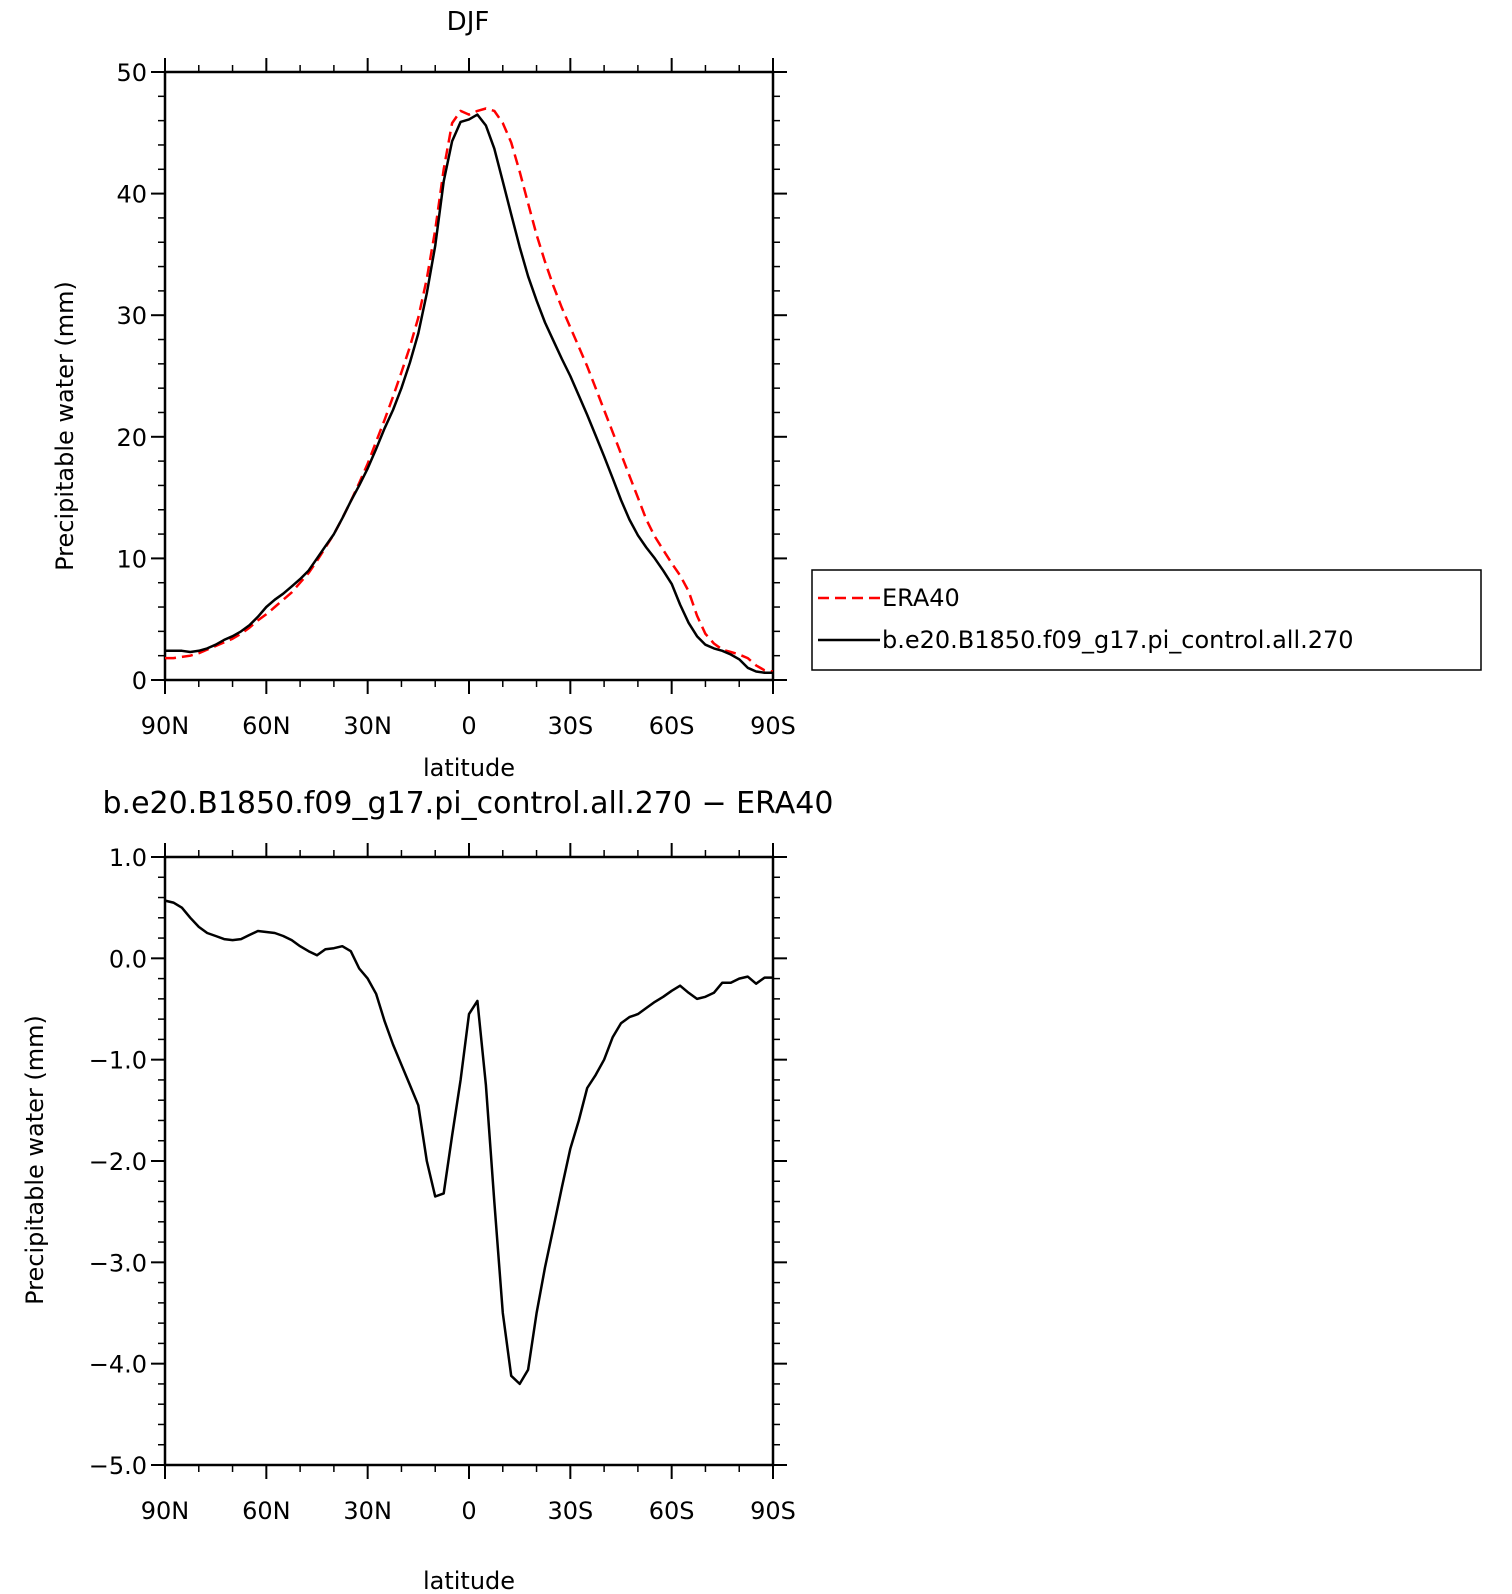 The height and width of the screenshot is (1594, 1512). I want to click on bottom-chart-lines, so click(468, 1142).